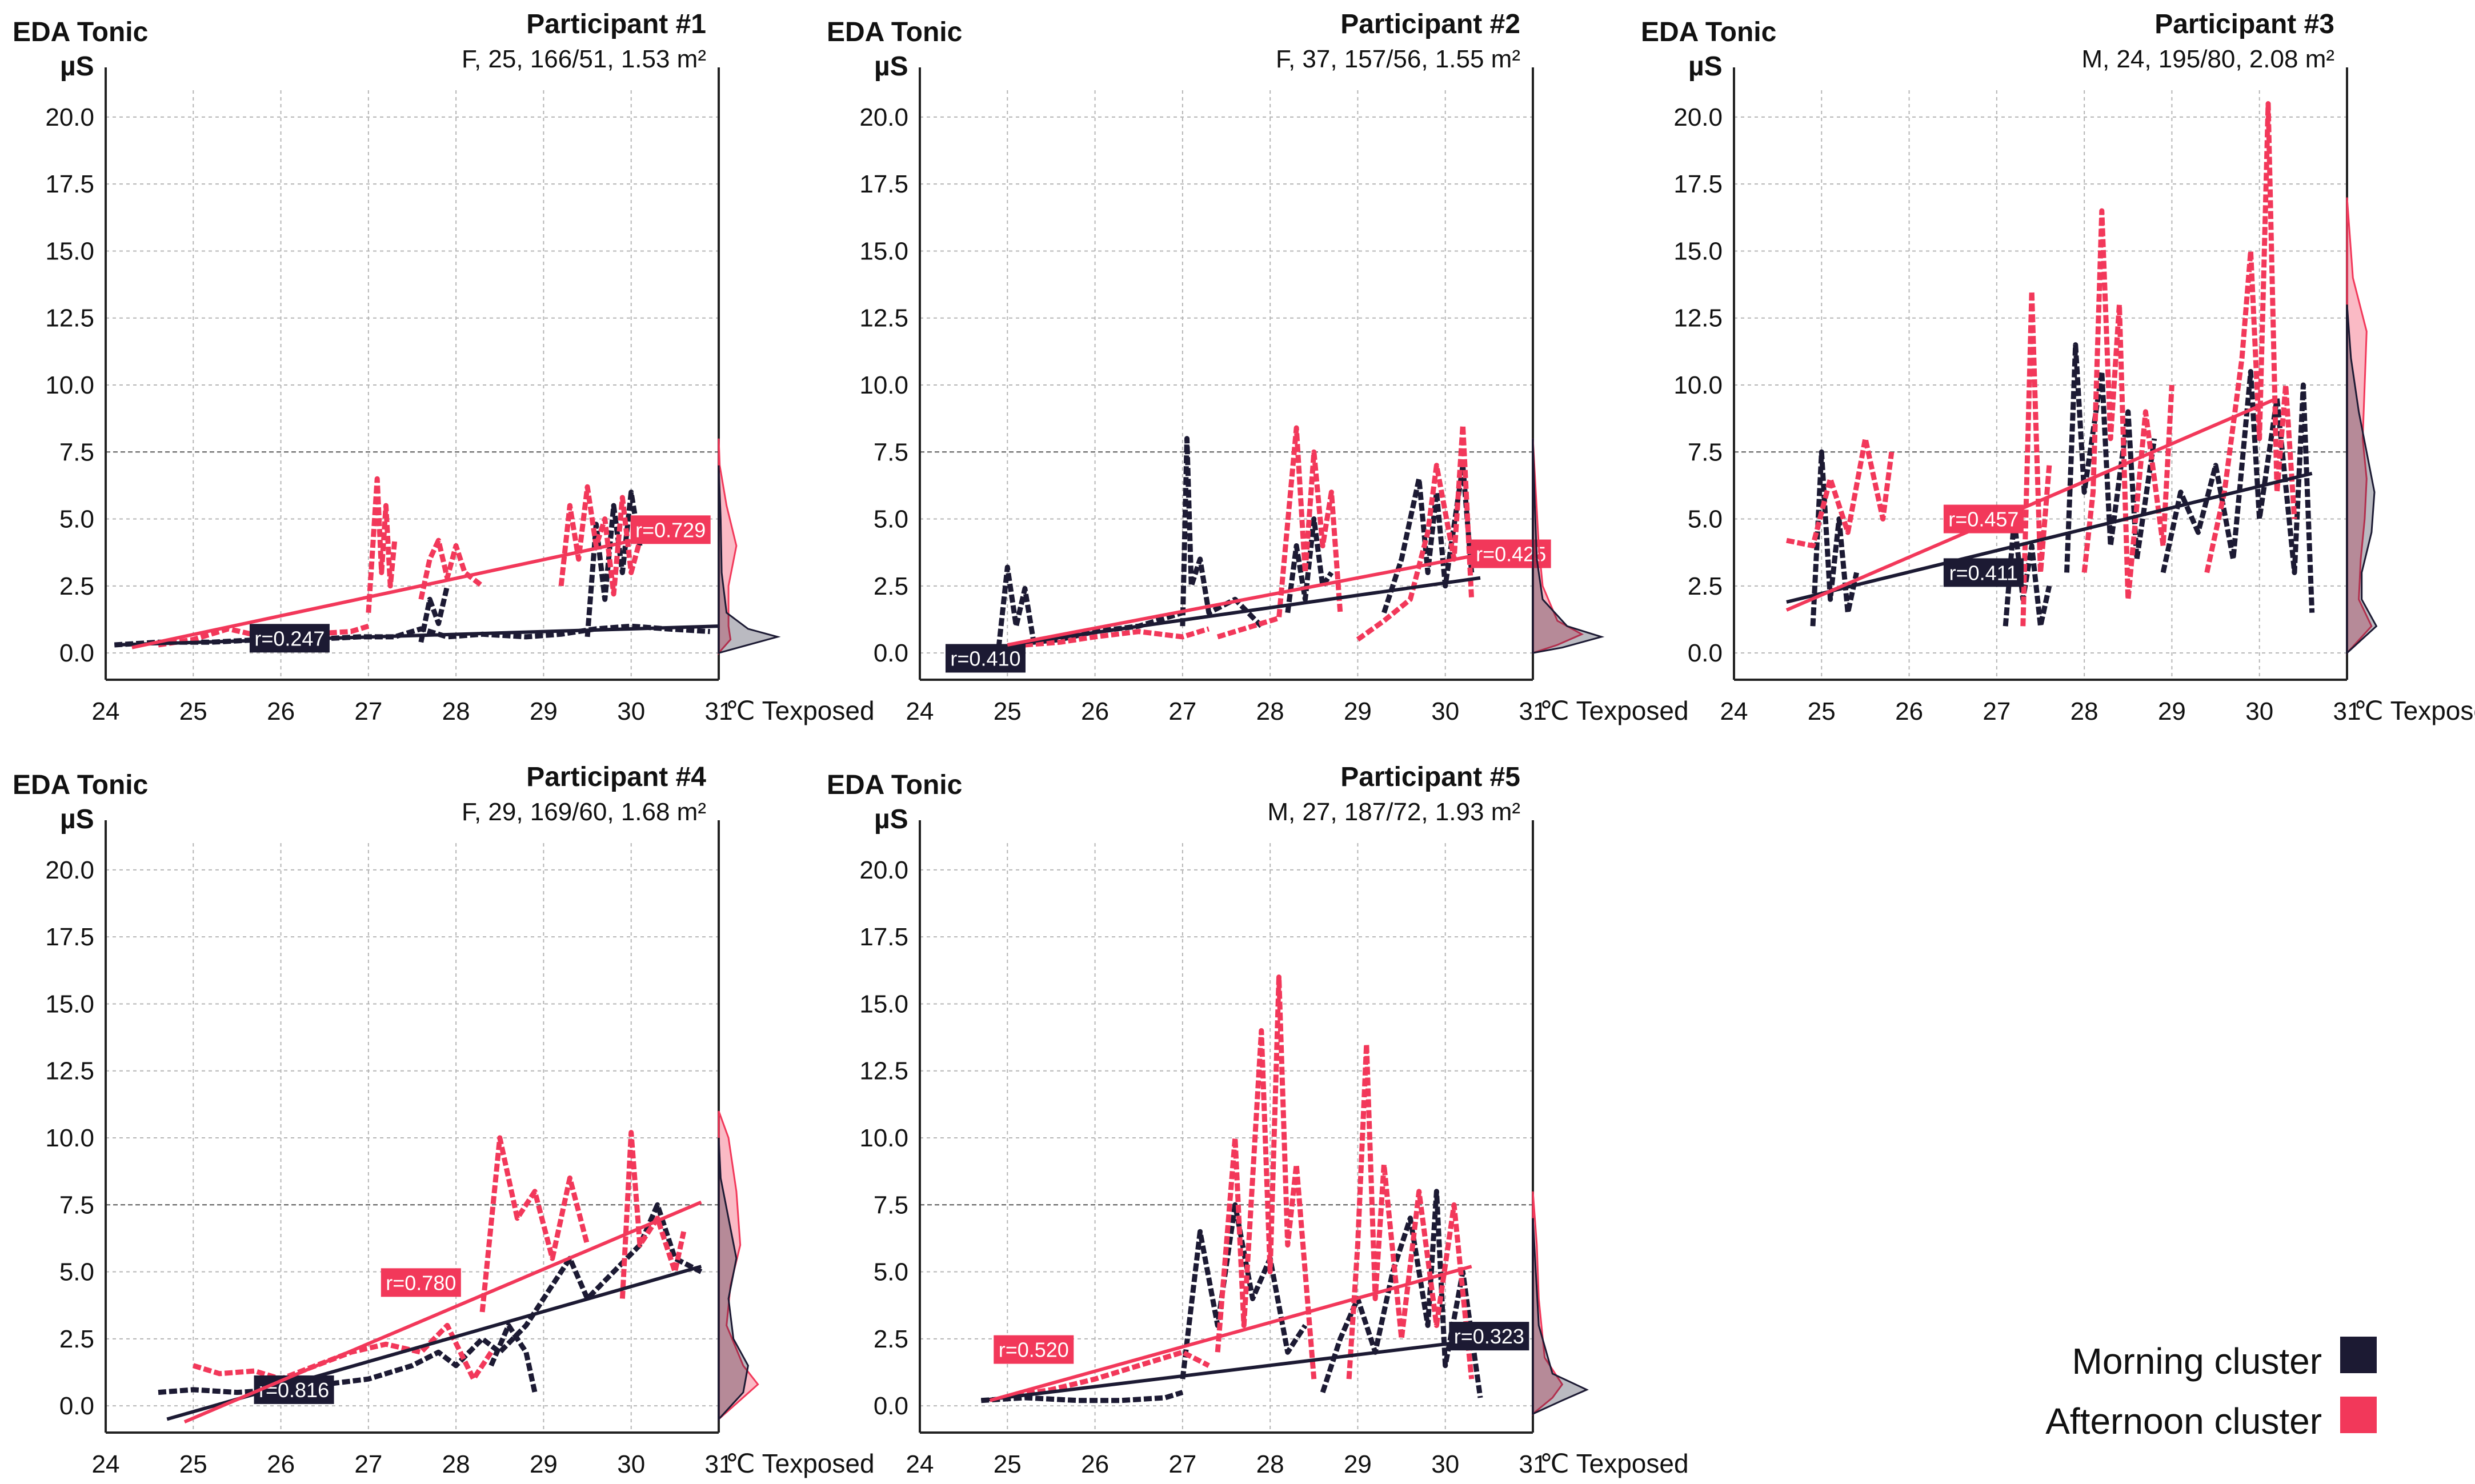 This screenshot has height=1484, width=2475. I want to click on afternoon-r-label: r=0.780, so click(421, 1283).